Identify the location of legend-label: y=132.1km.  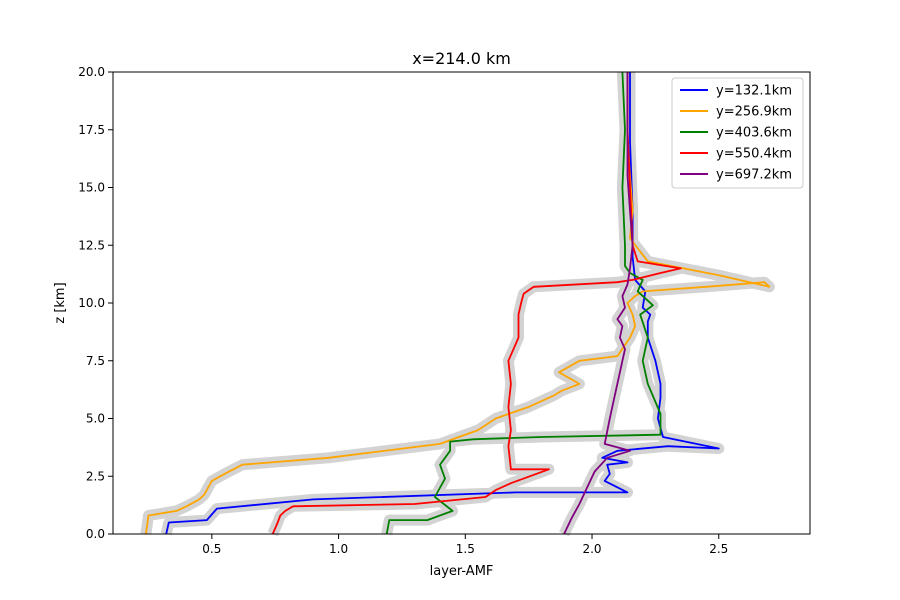
(754, 91).